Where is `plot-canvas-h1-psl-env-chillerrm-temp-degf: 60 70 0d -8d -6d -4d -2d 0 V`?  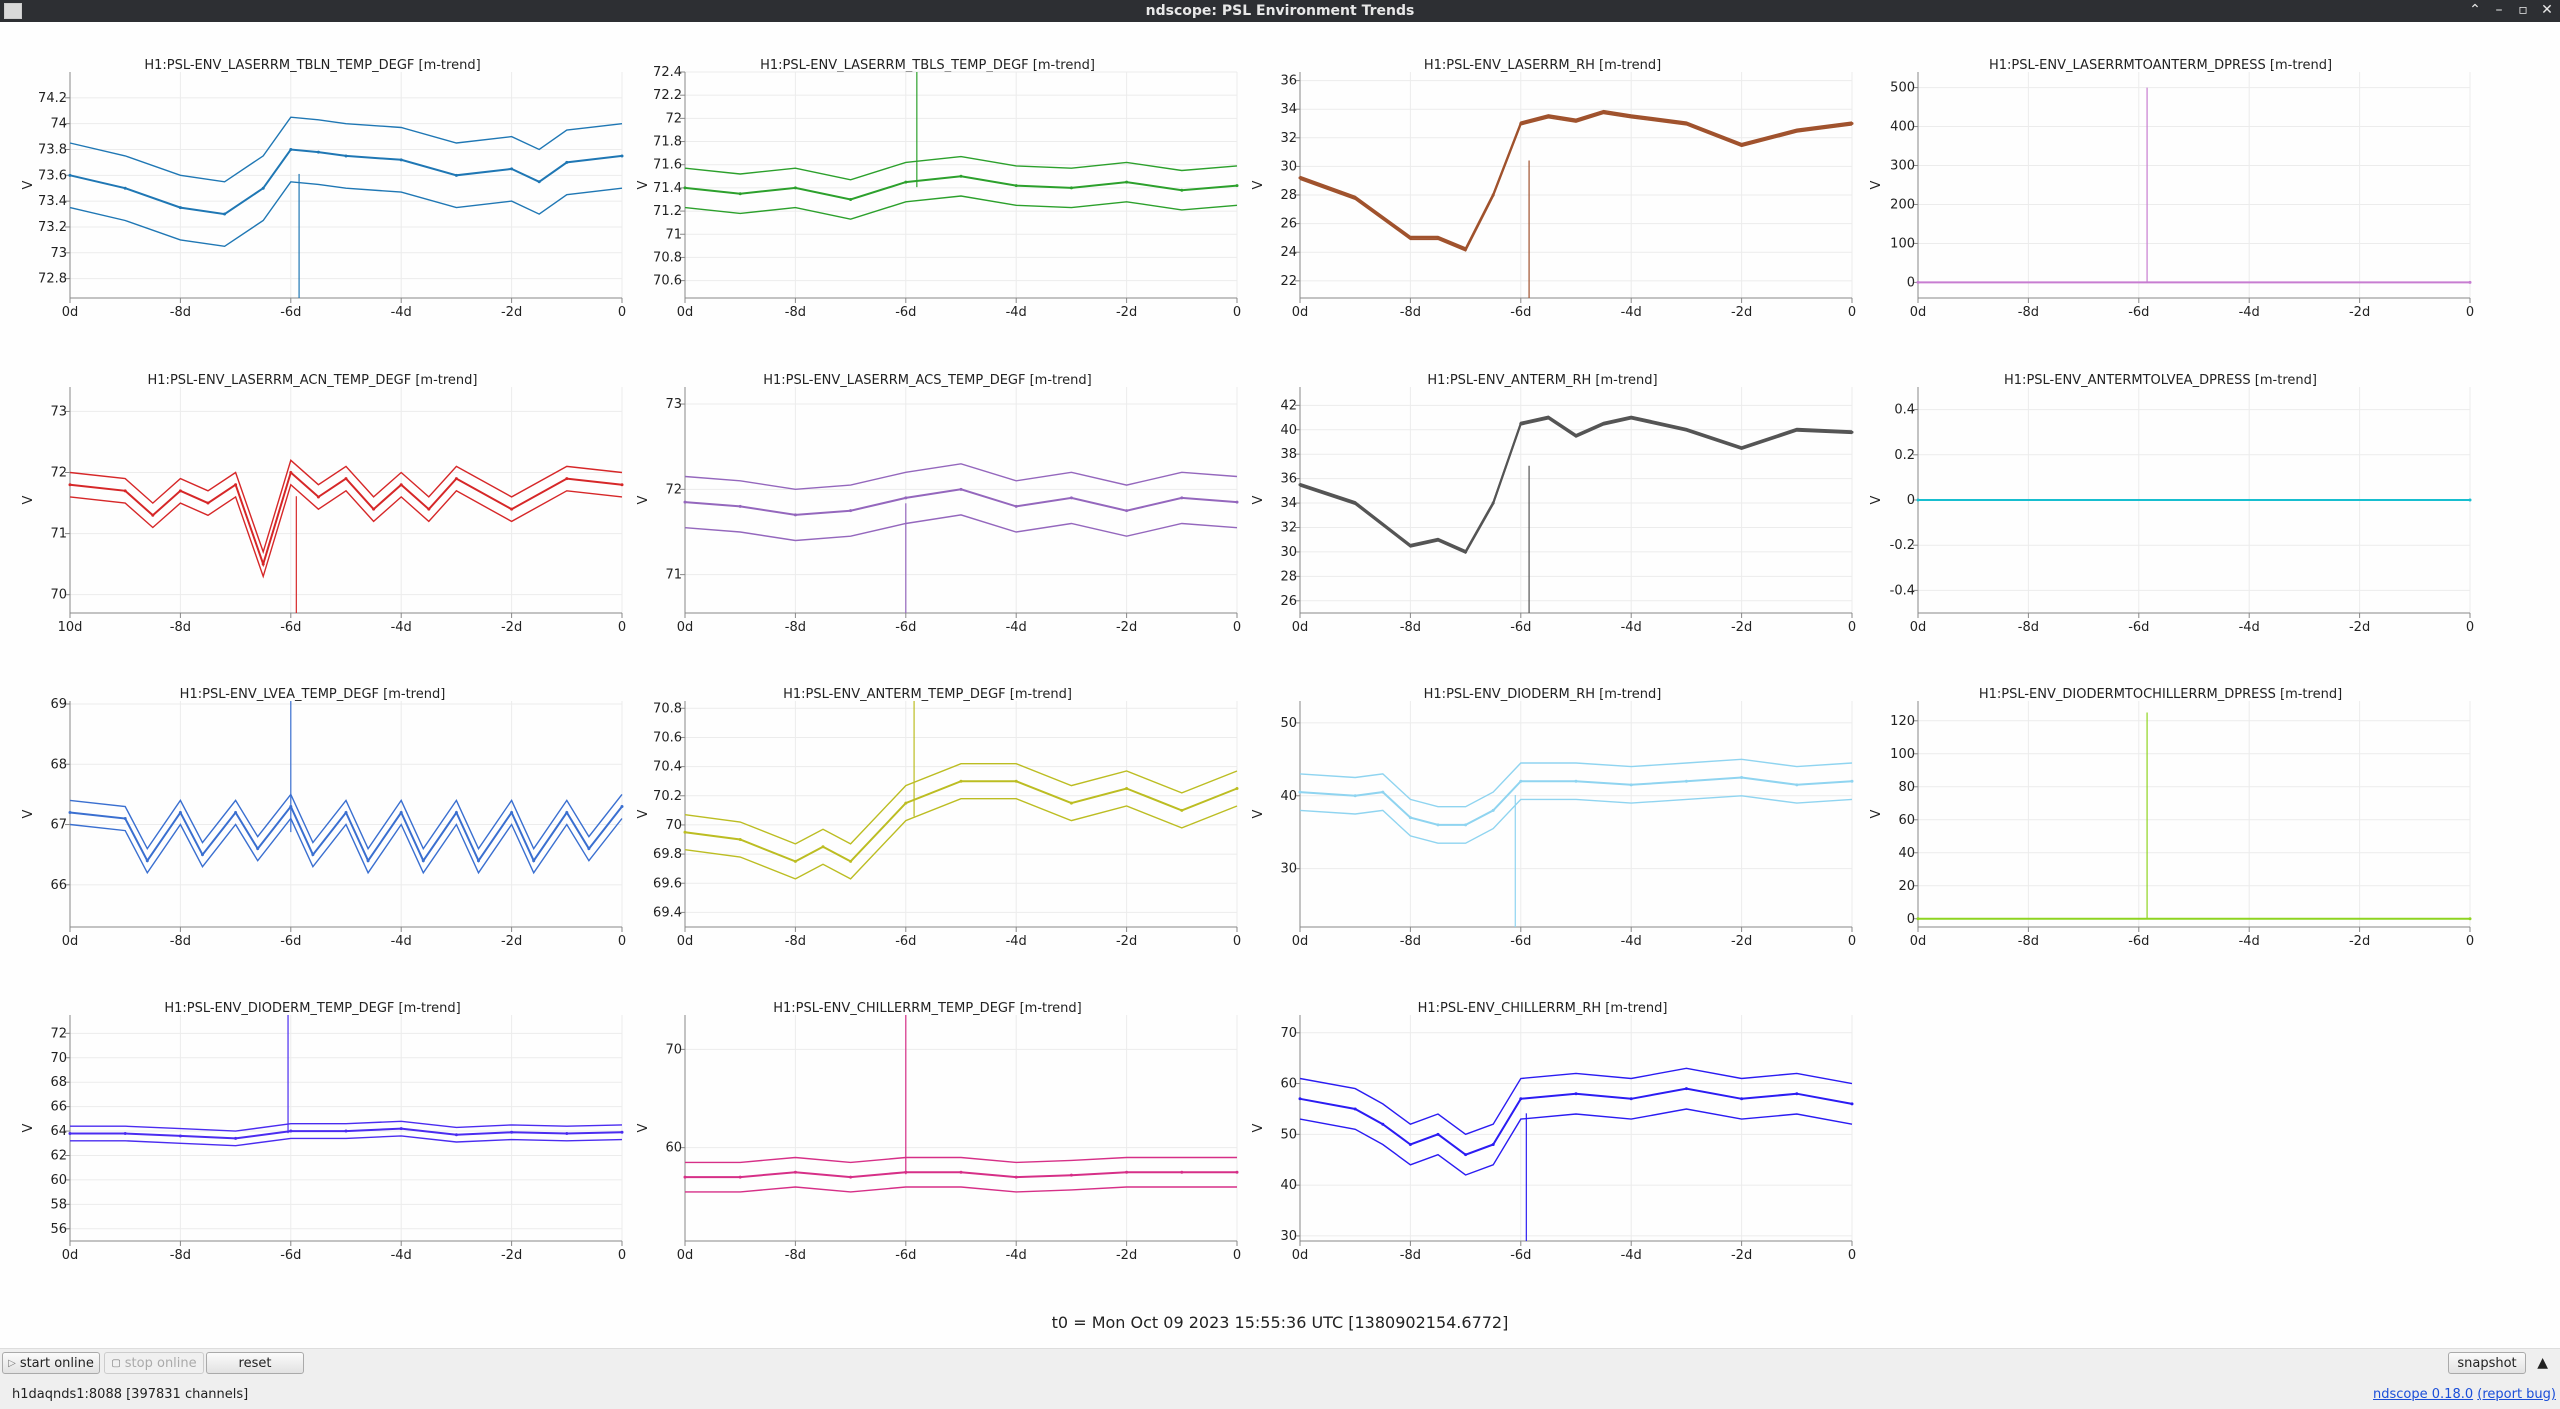 plot-canvas-h1-psl-env-chillerrm-temp-degf: 60 70 0d -8d -6d -4d -2d 0 V is located at coordinates (928, 1123).